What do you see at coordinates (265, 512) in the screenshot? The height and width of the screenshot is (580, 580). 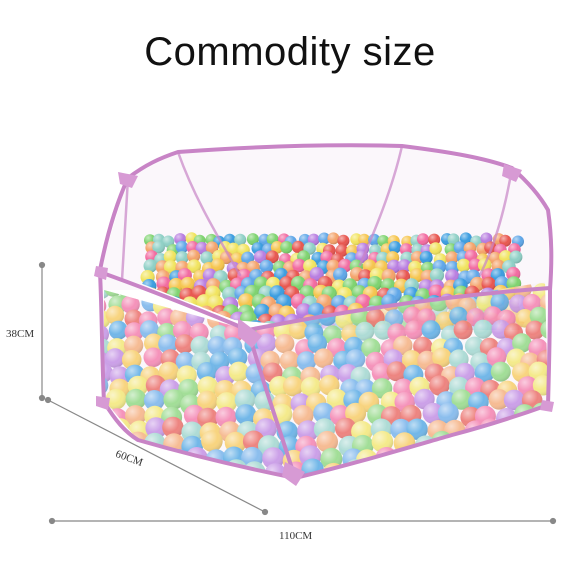 I see `depth-line-end-dot` at bounding box center [265, 512].